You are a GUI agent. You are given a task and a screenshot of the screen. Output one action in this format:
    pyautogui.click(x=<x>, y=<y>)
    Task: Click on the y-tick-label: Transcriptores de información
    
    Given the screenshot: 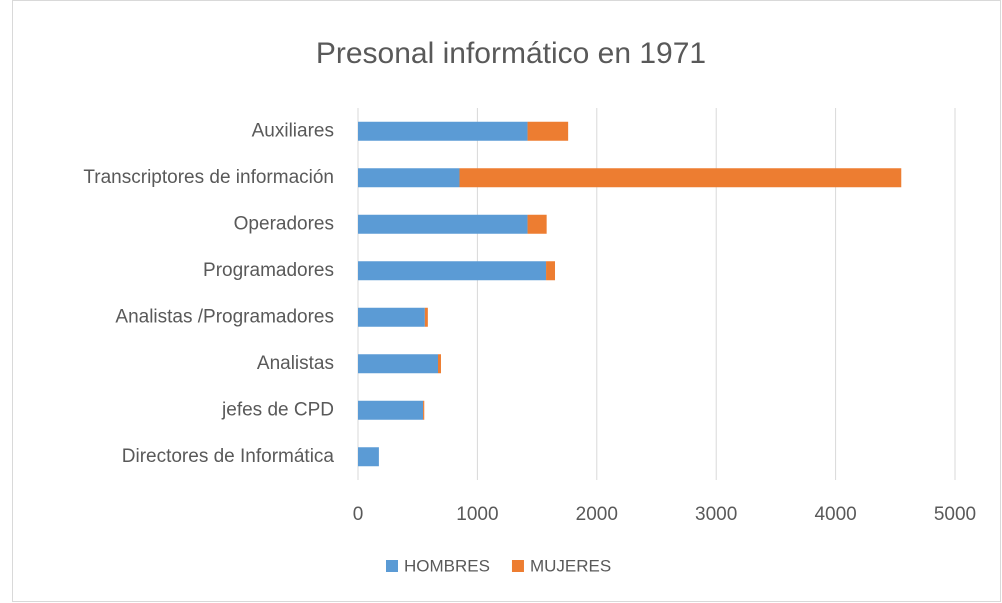 What is the action you would take?
    pyautogui.click(x=208, y=177)
    